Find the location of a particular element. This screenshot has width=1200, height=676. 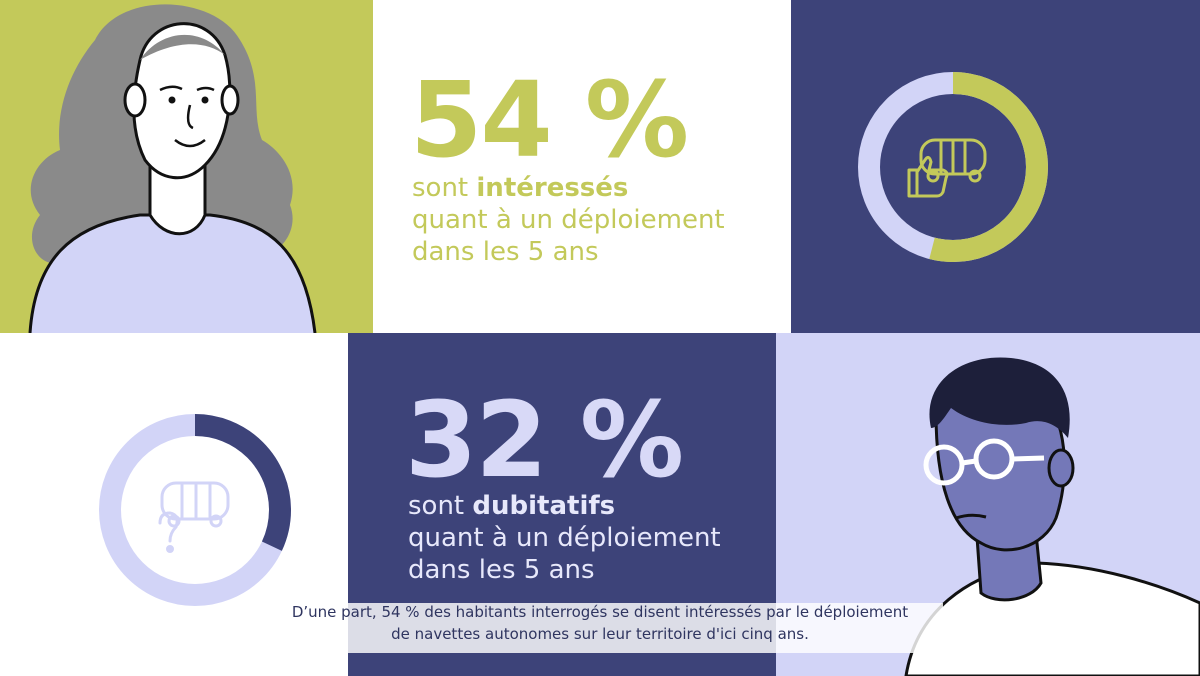

donut-dubious-panel is located at coordinates (174, 504).